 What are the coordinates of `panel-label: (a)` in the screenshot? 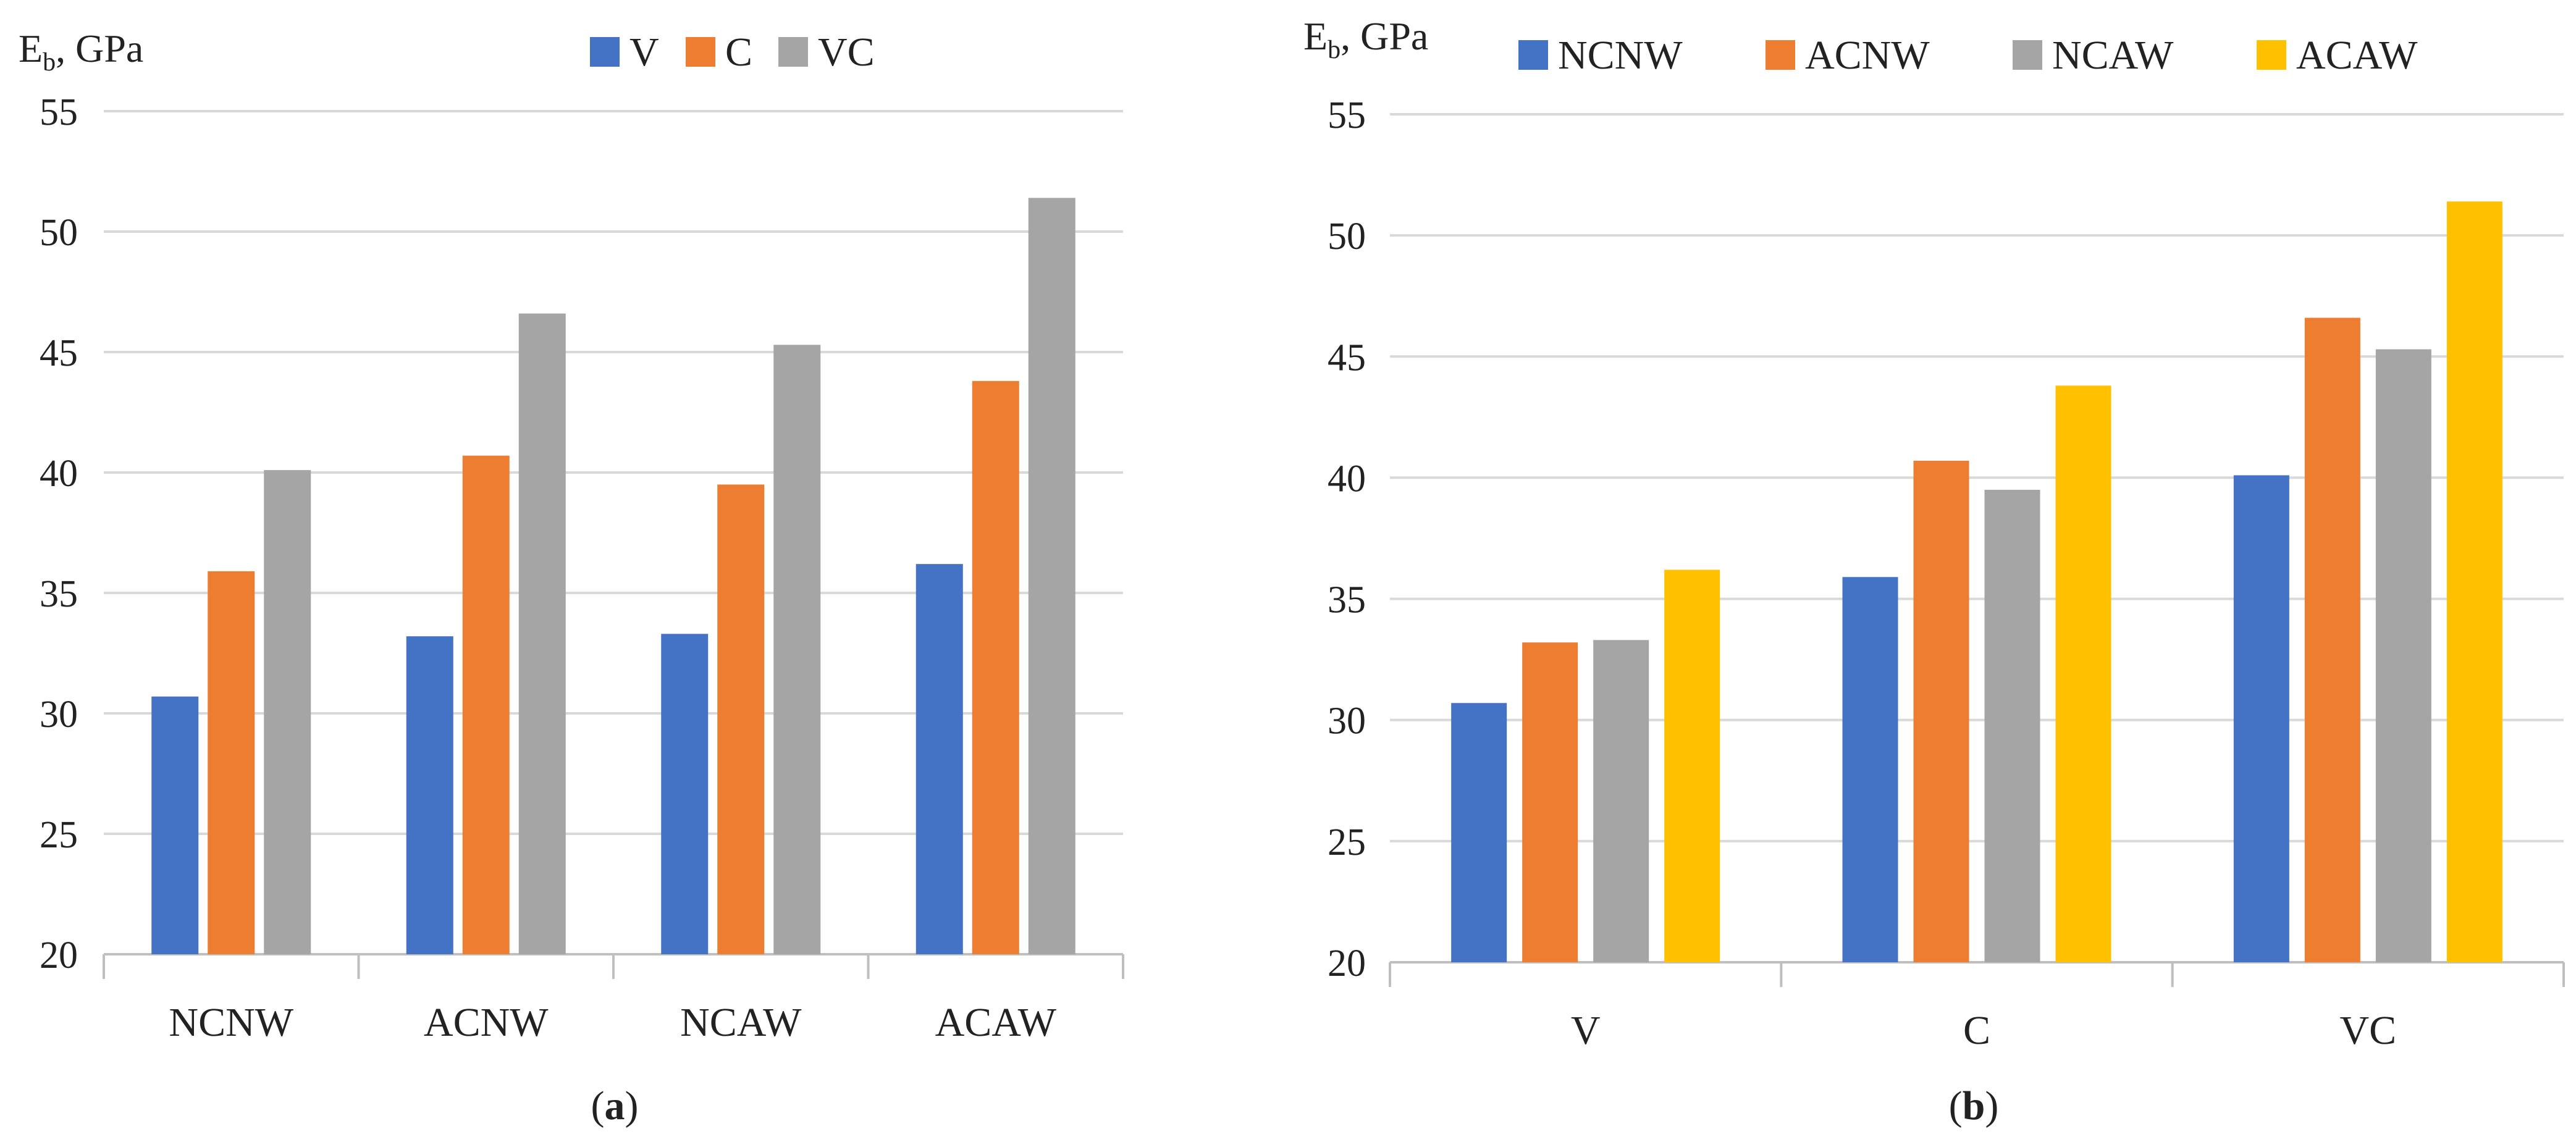 It's located at (615, 1105).